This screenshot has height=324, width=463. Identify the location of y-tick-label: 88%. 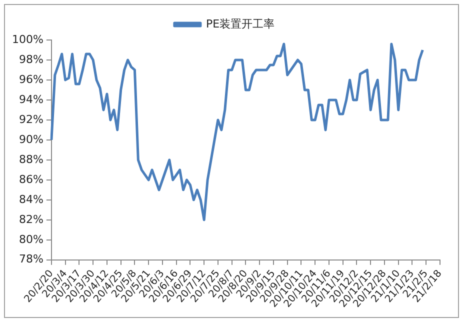
(31, 159).